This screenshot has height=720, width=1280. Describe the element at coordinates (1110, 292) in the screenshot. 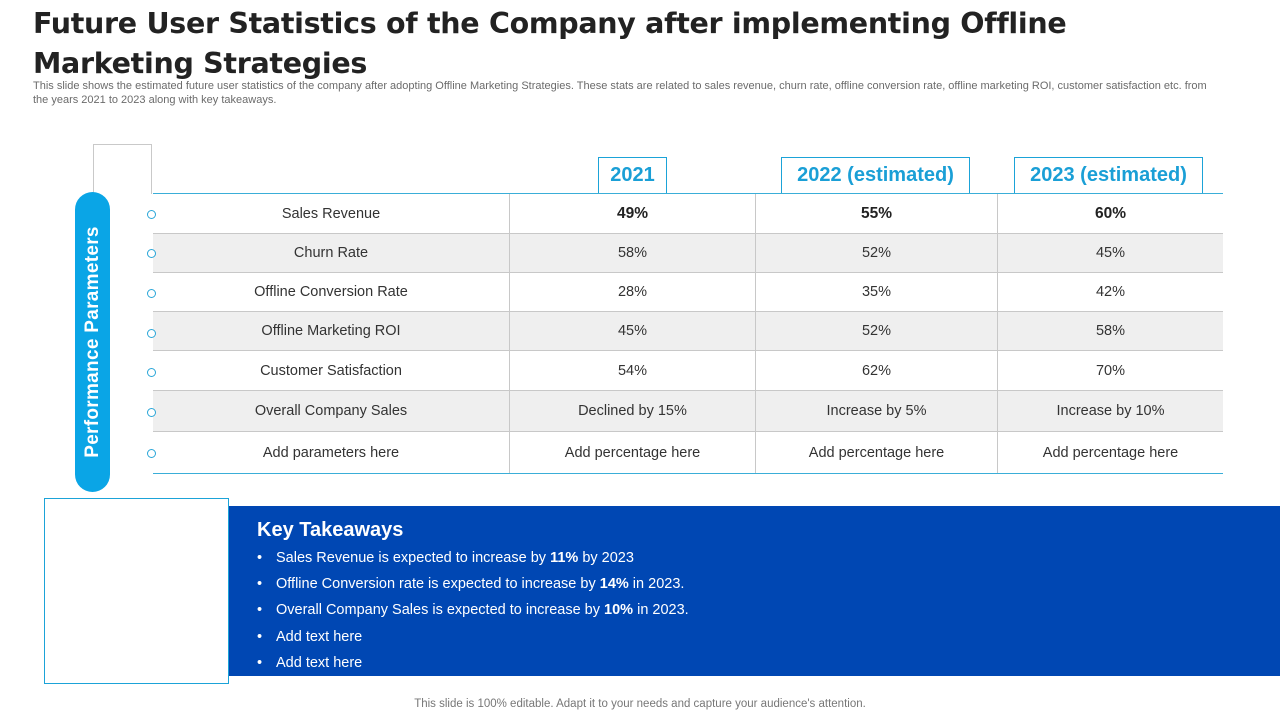

I see `value-cell-2023: 42%` at that location.